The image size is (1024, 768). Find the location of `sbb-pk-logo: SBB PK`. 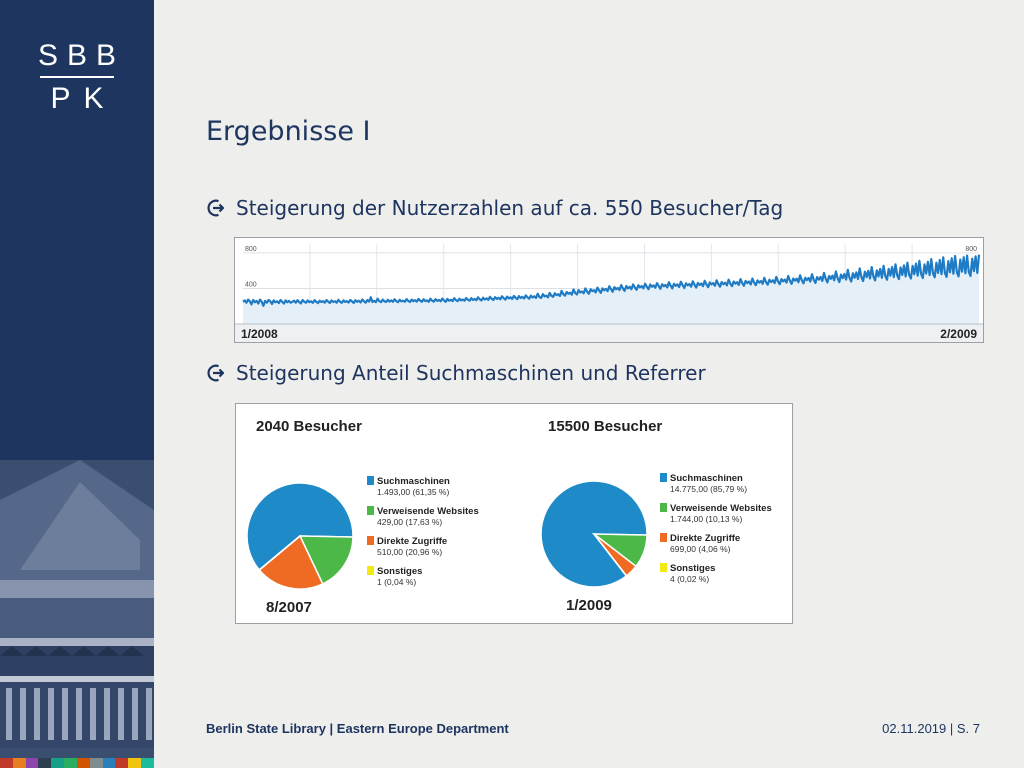

sbb-pk-logo: SBB PK is located at coordinates (77, 77).